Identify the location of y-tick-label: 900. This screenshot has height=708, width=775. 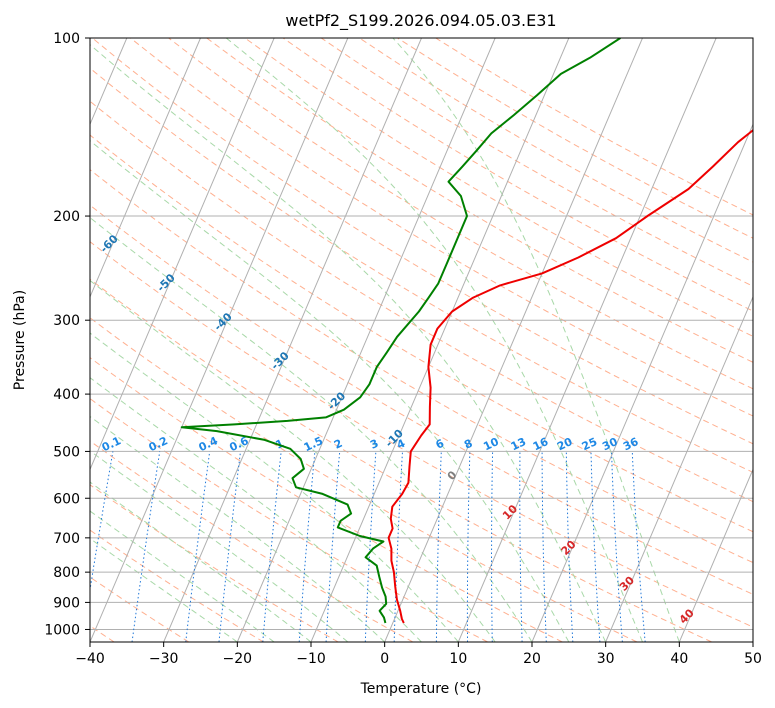
(66, 603).